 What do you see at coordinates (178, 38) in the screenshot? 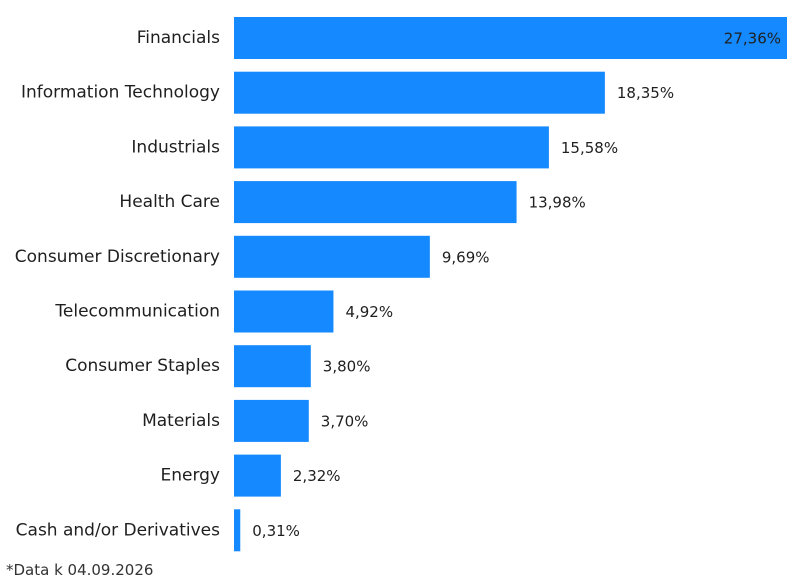
I see `category-label: Financials` at bounding box center [178, 38].